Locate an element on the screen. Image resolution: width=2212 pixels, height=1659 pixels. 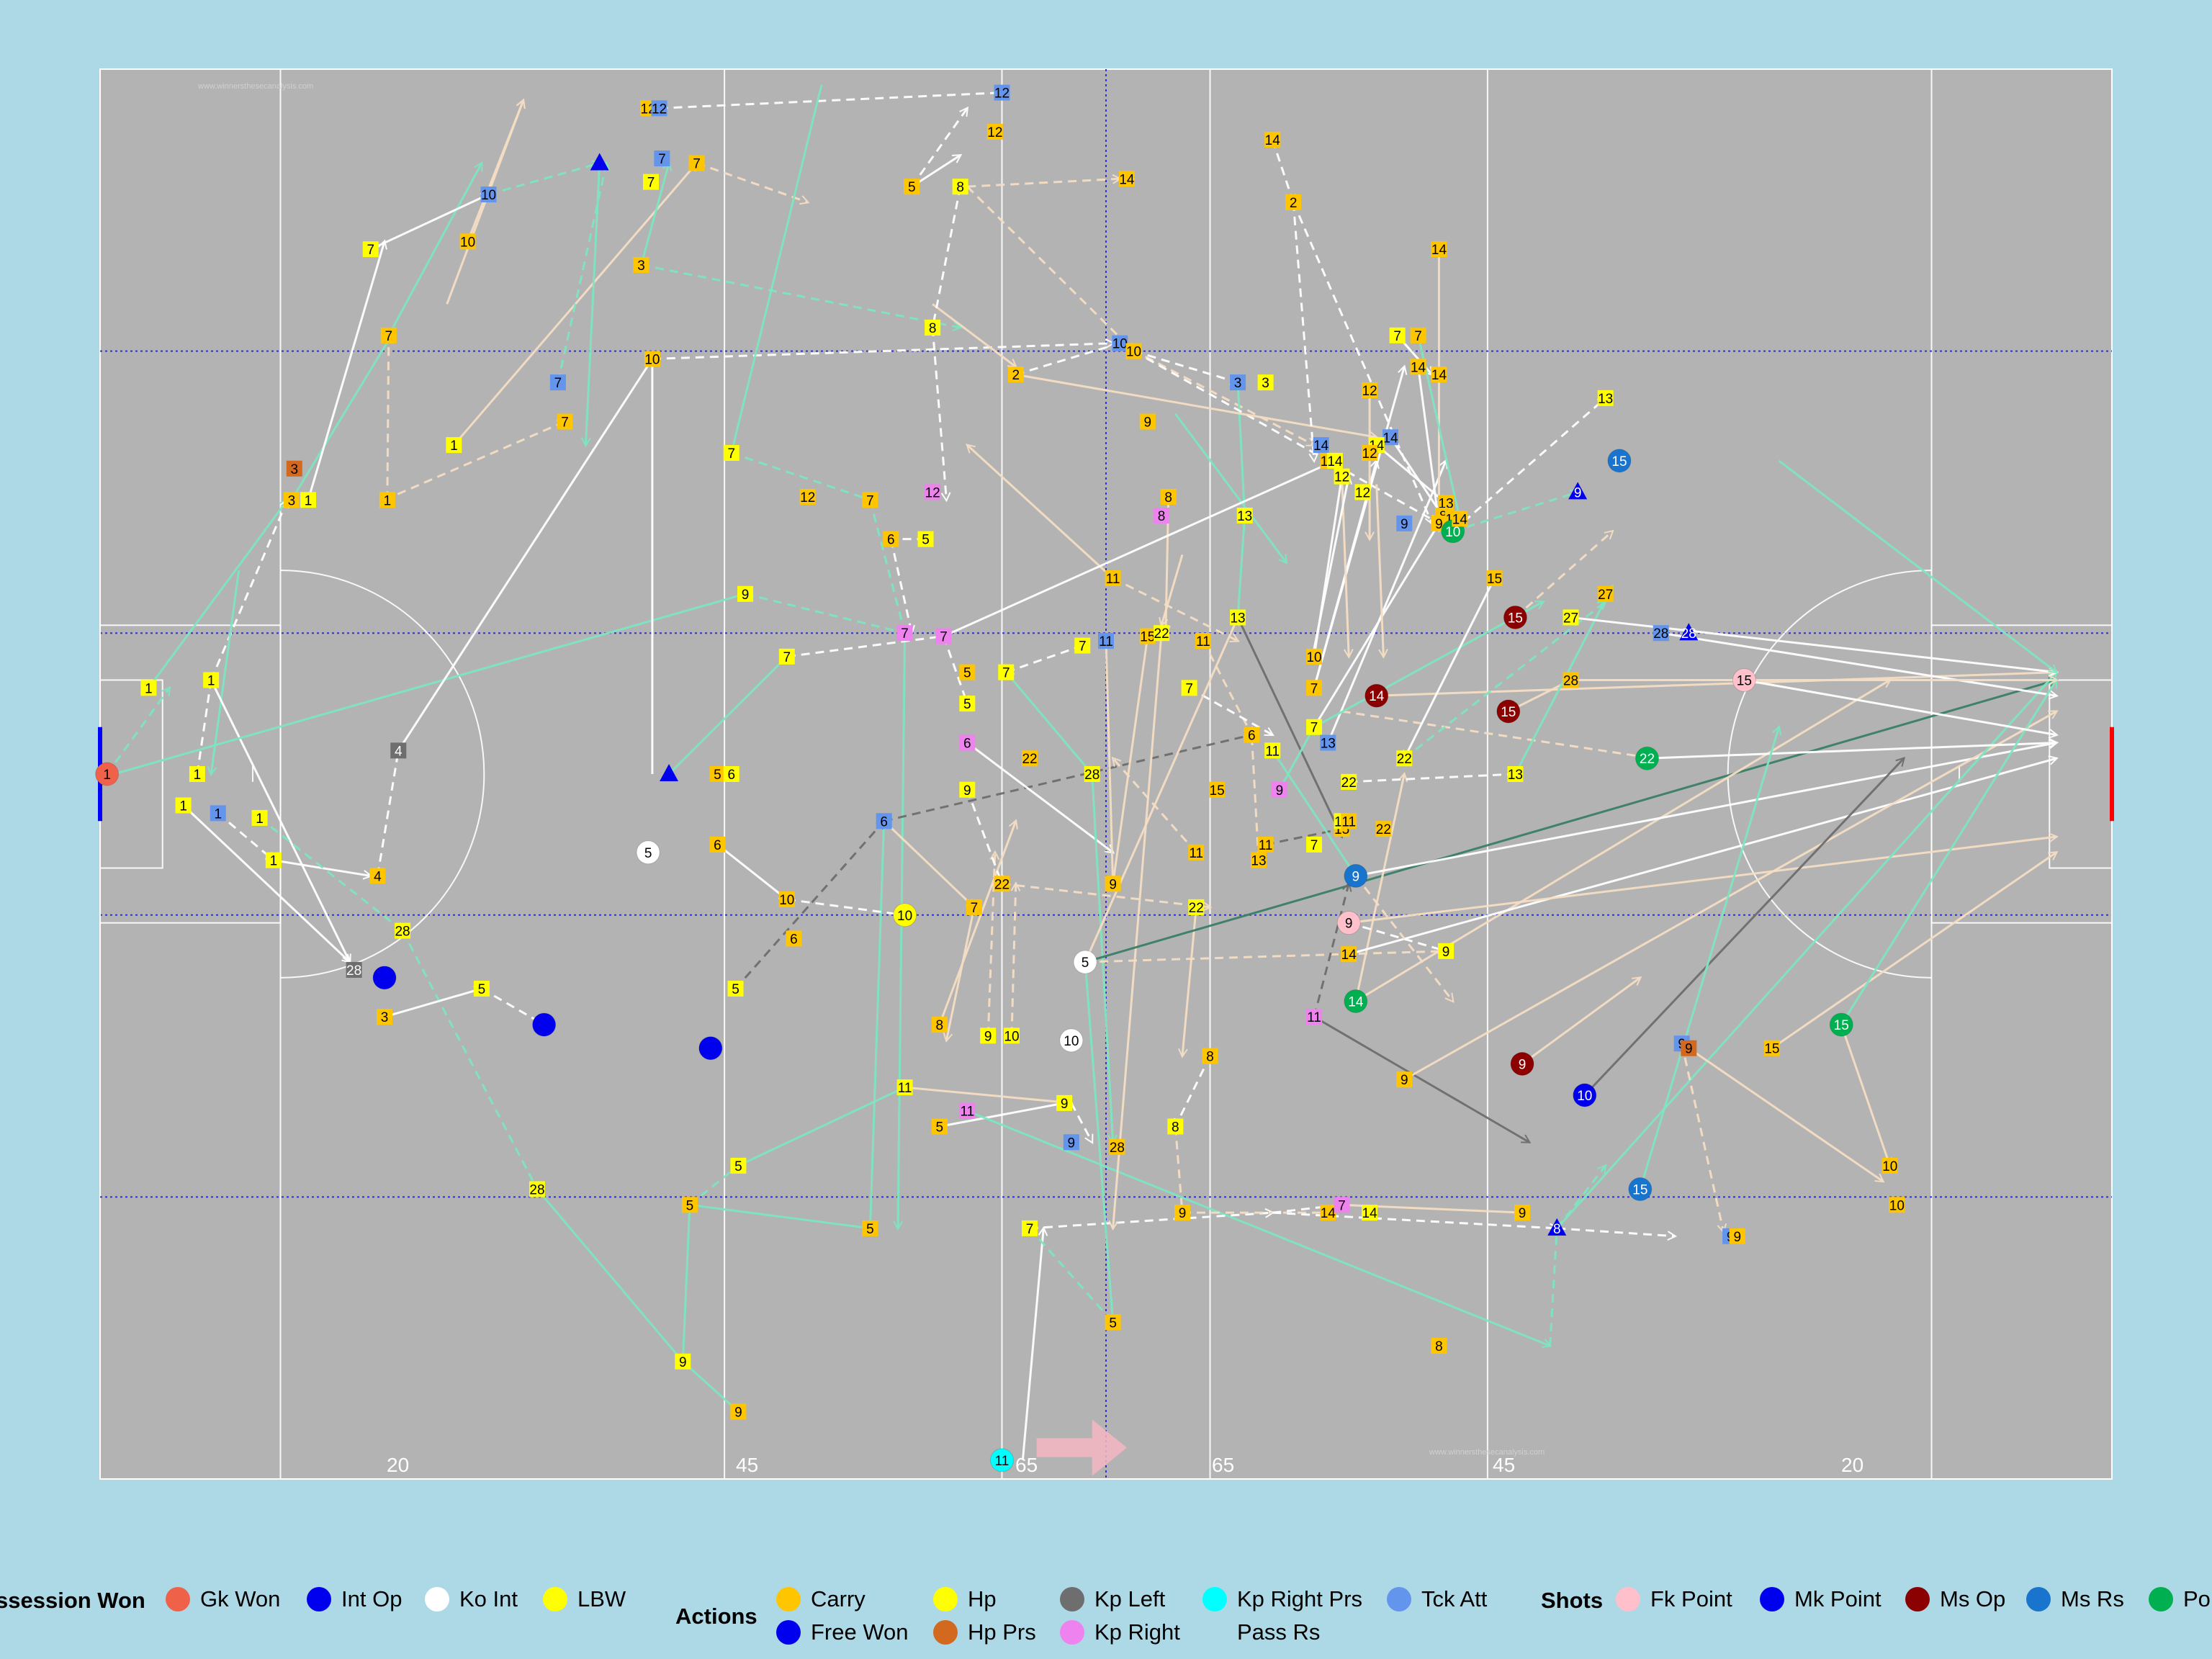
event-label: 15 is located at coordinates (1147, 638).